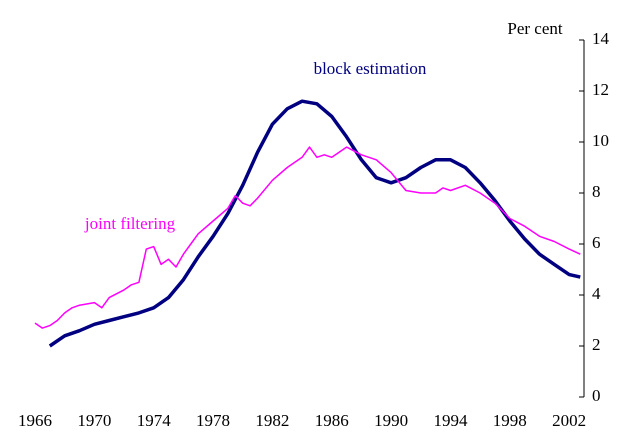 Image resolution: width=625 pixels, height=448 pixels. Describe the element at coordinates (596, 395) in the screenshot. I see `y-tick-label: 0` at that location.